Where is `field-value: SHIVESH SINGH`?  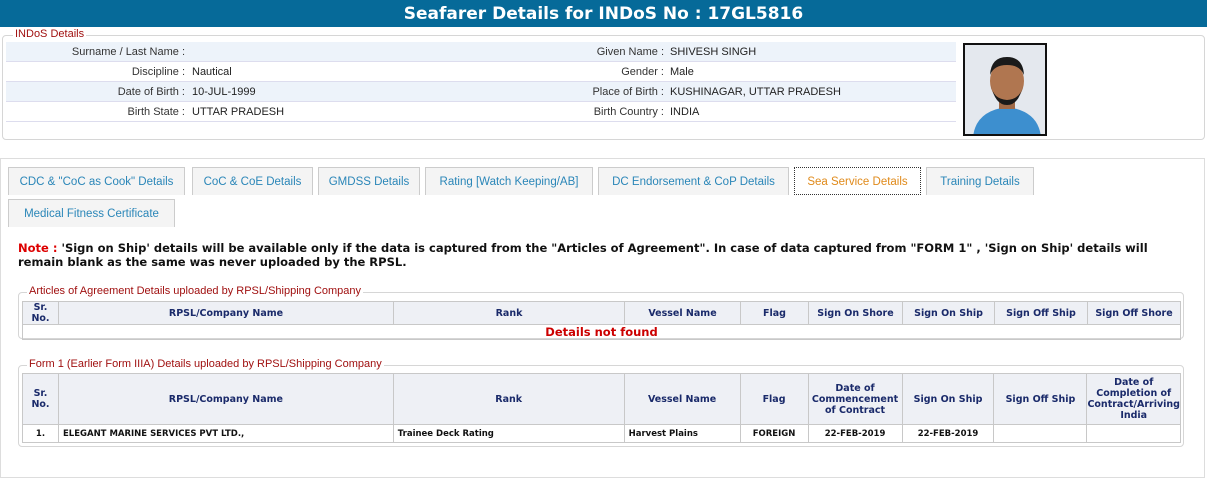 field-value: SHIVESH SINGH is located at coordinates (713, 52).